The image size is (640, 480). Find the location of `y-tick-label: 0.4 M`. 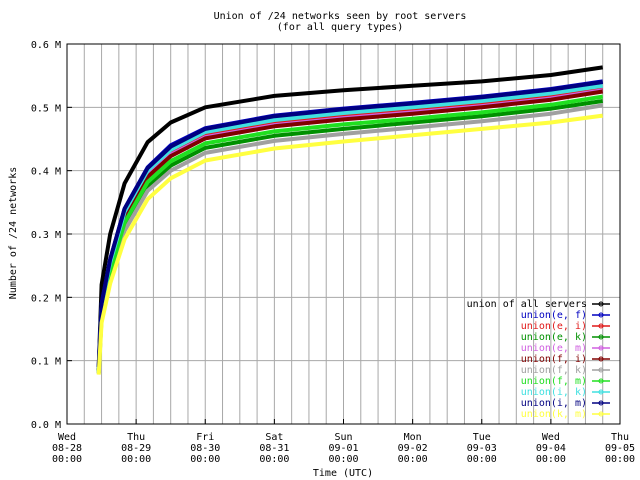

y-tick-label: 0.4 M is located at coordinates (46, 172).